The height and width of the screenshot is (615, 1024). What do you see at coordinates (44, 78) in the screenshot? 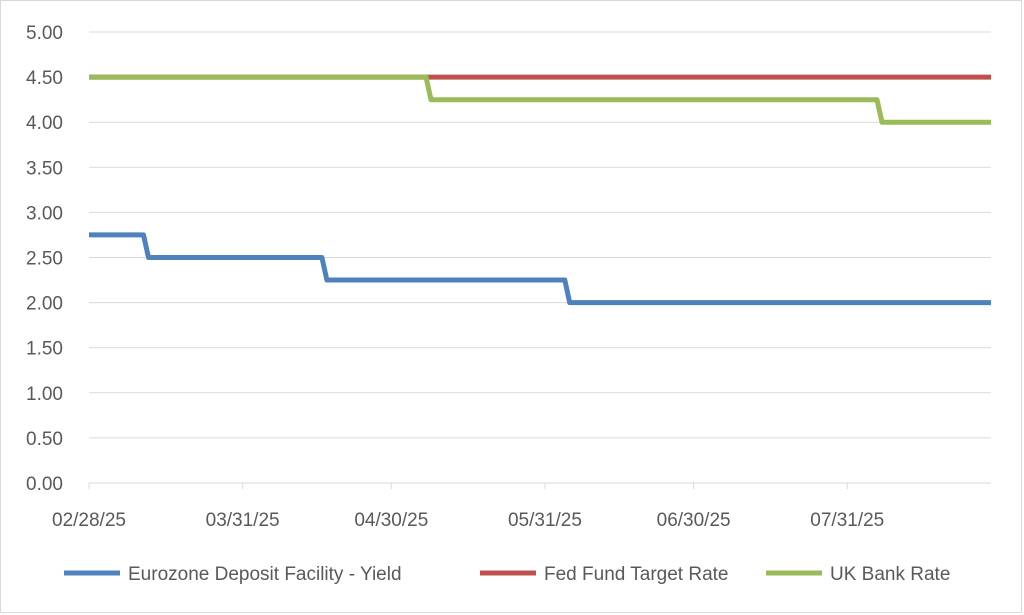
I see `y-tick-label: 4.50` at bounding box center [44, 78].